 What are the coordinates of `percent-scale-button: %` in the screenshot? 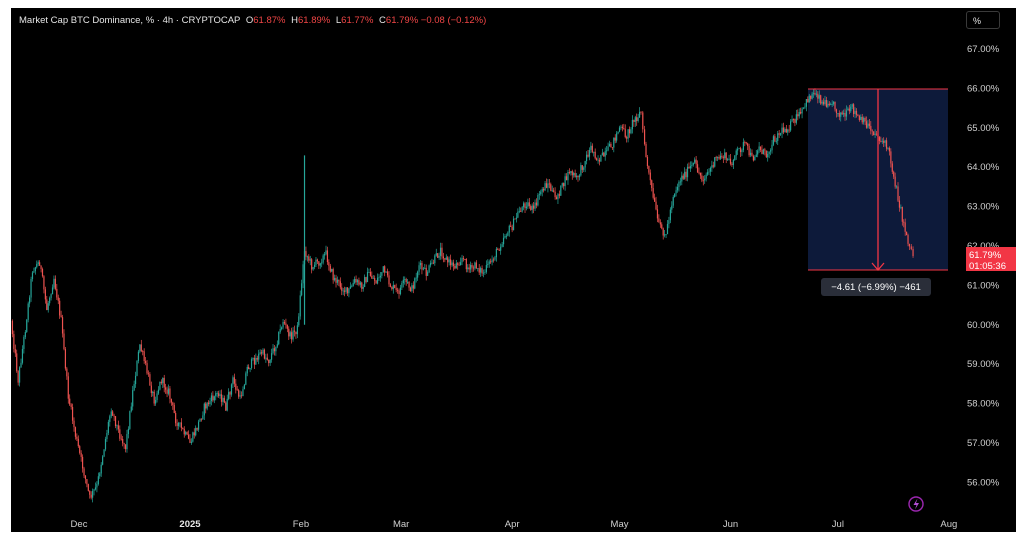 It's located at (983, 20).